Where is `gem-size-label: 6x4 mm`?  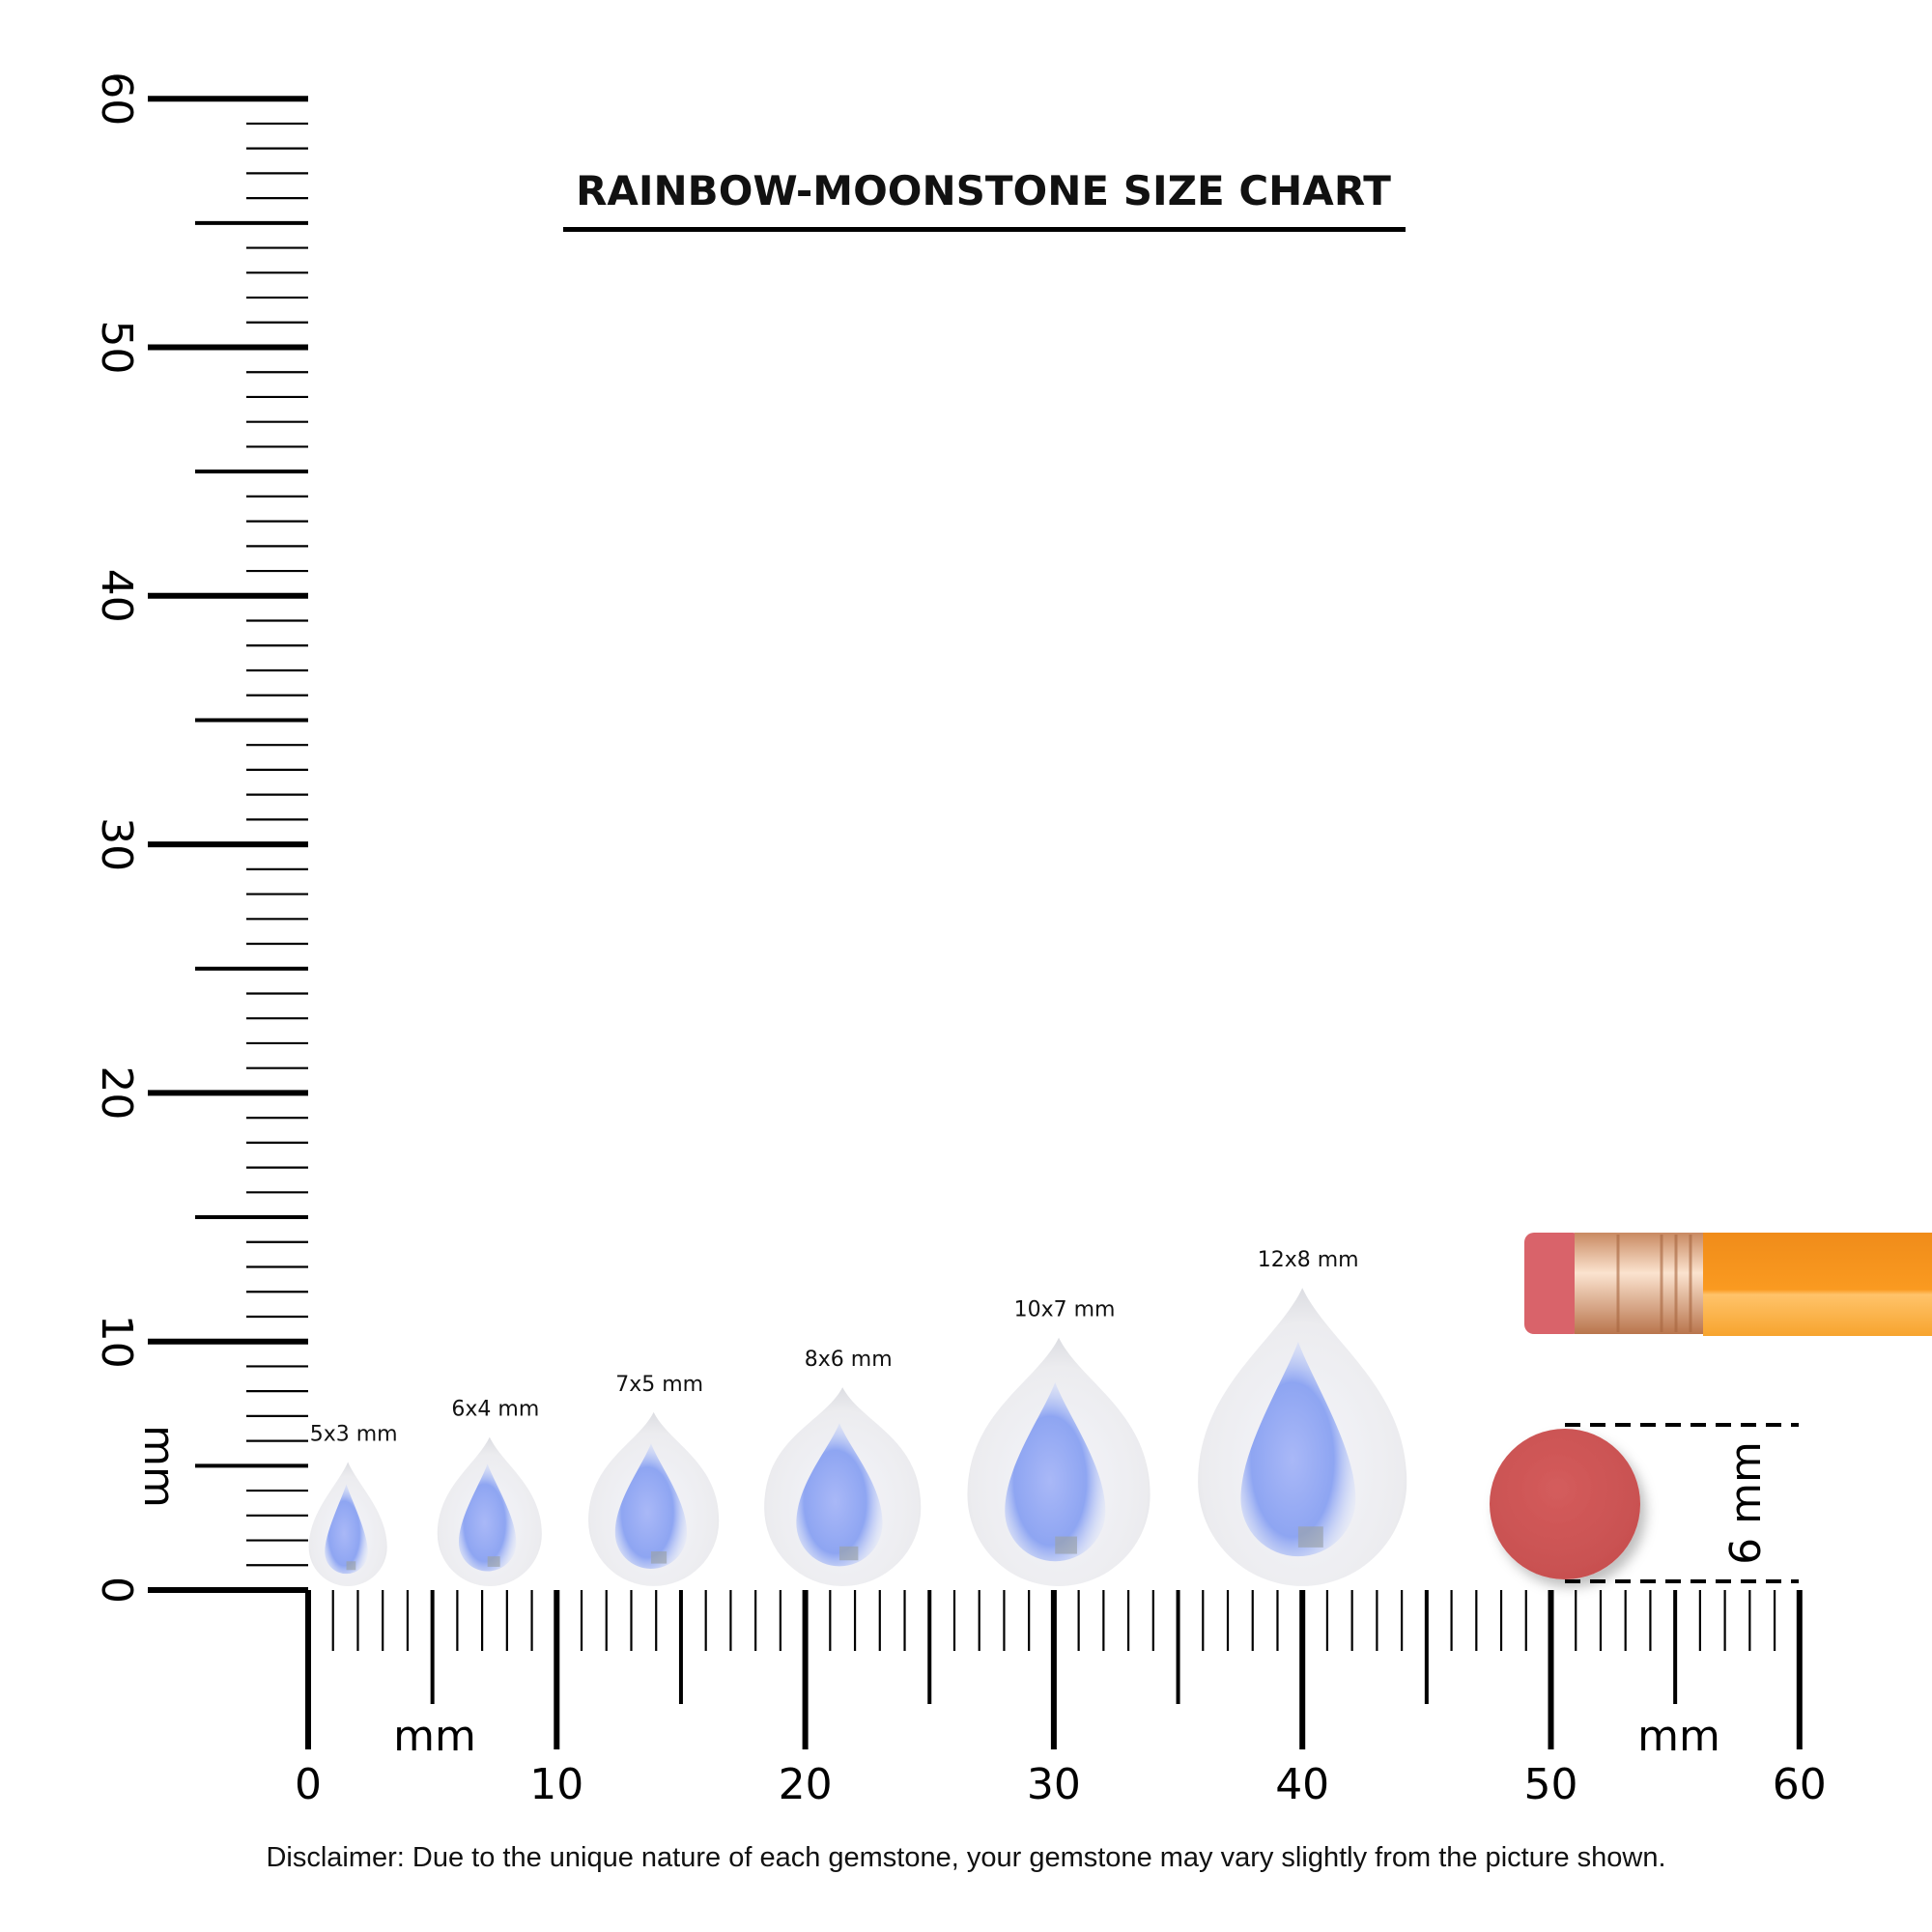
gem-size-label: 6x4 mm is located at coordinates (495, 1410).